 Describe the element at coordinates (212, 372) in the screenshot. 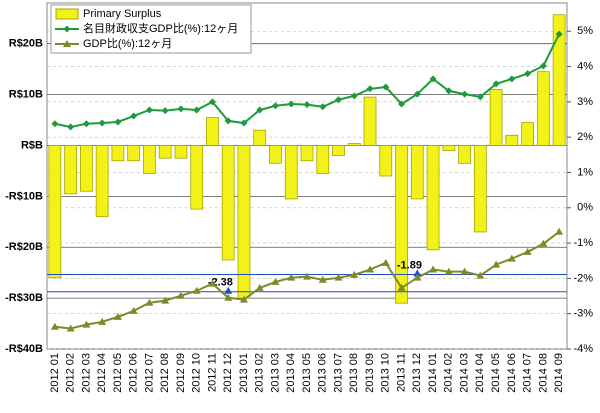

I see `x-tick-label: 2012 11` at that location.